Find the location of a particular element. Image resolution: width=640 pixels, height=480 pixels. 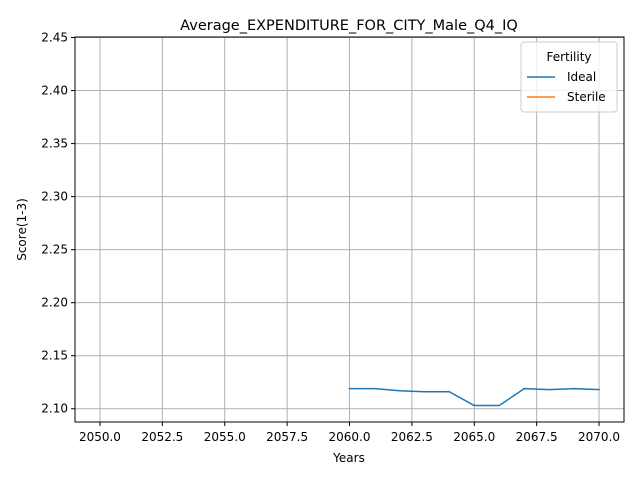

y-tick-label: 2.25 is located at coordinates (54, 250).